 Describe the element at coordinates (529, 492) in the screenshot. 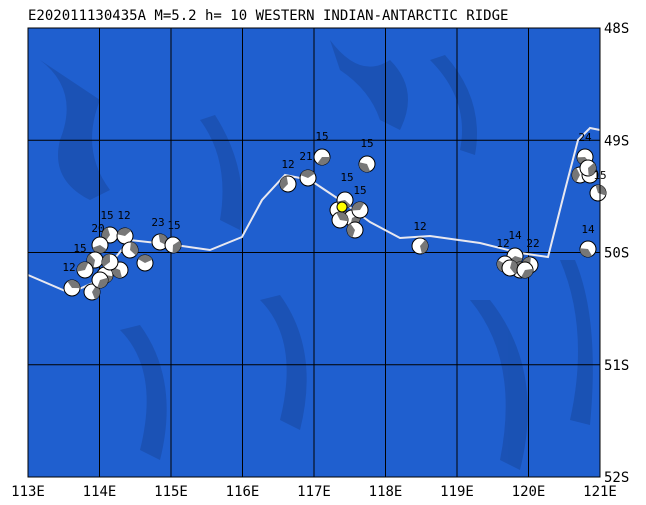

I see `x-label: 120E` at that location.